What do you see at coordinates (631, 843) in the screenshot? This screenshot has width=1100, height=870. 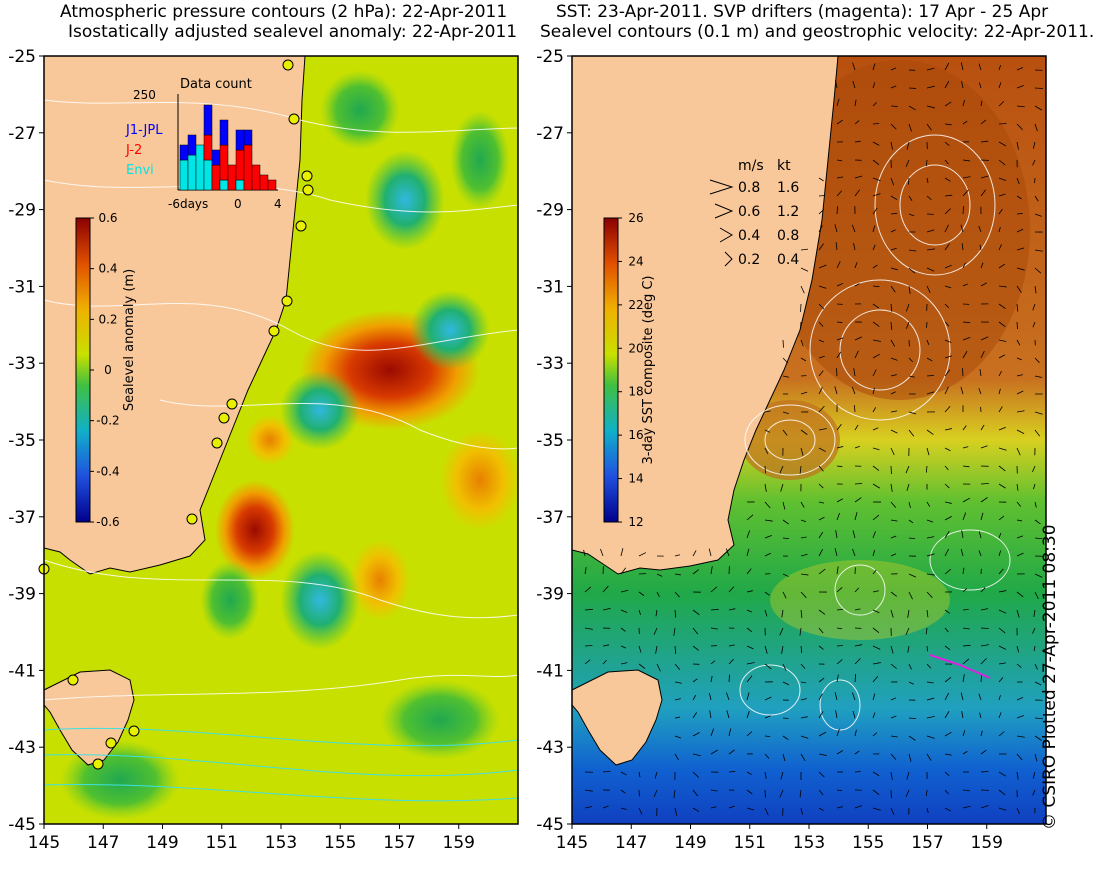 I see `right-lon-label: 147` at bounding box center [631, 843].